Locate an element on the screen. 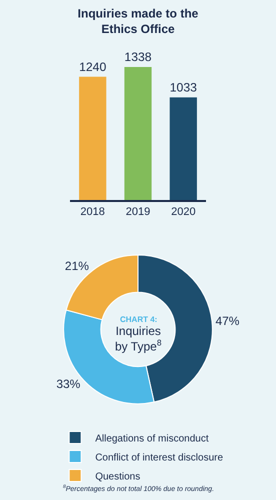 The width and height of the screenshot is (276, 500). data-label: 1033 is located at coordinates (184, 87).